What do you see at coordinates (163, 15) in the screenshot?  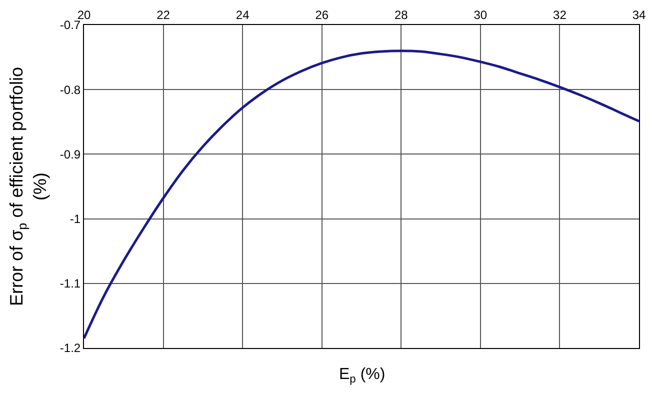 I see `x-tick-label: 22` at bounding box center [163, 15].